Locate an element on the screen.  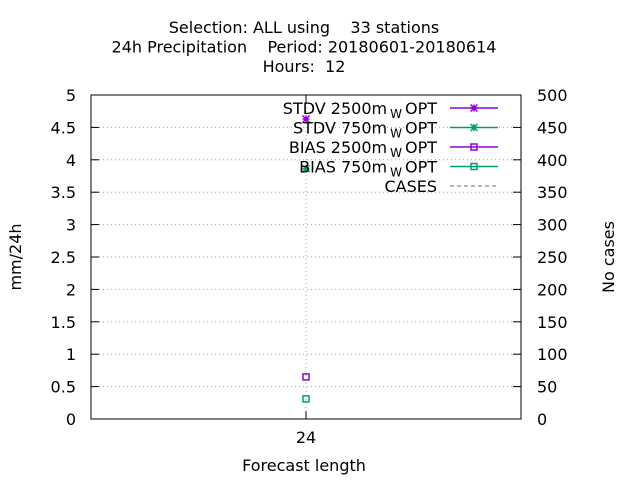
legend-label: BIAS 750m W OPT is located at coordinates (368, 169).